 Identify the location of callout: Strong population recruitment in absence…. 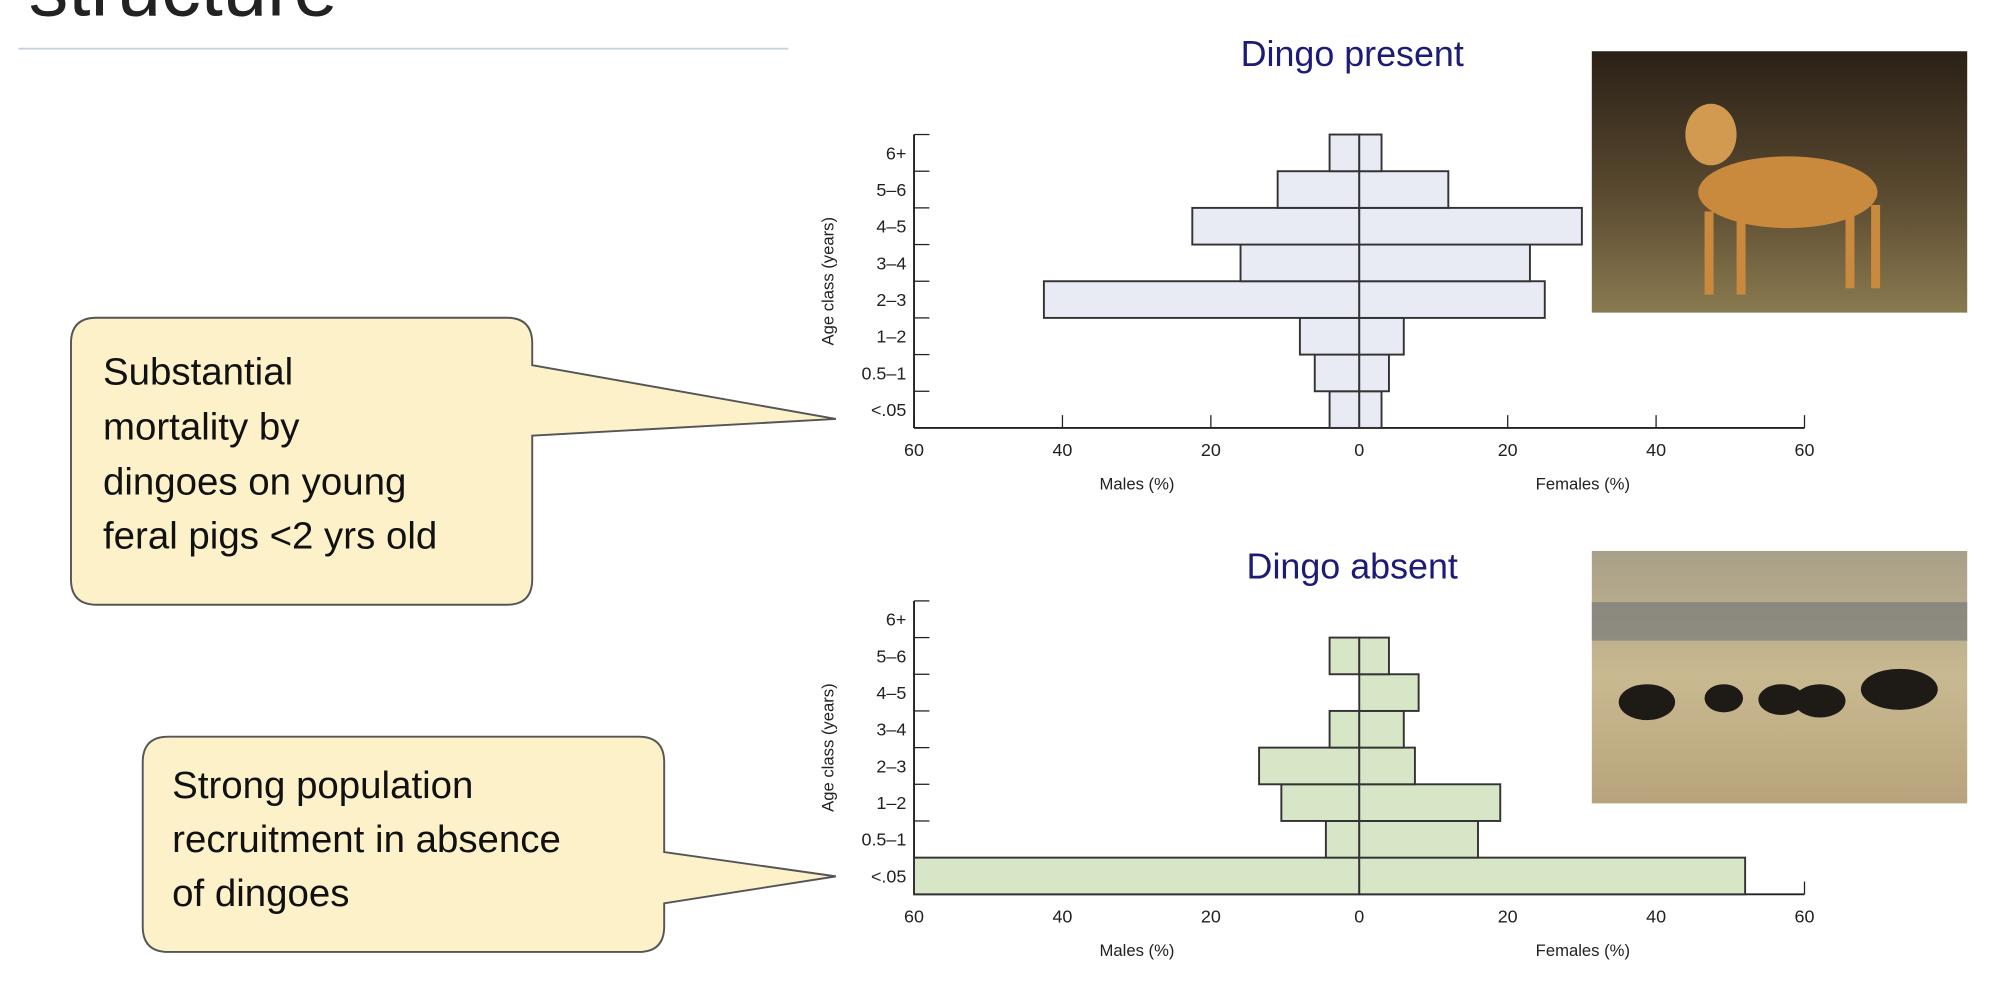
(489, 844).